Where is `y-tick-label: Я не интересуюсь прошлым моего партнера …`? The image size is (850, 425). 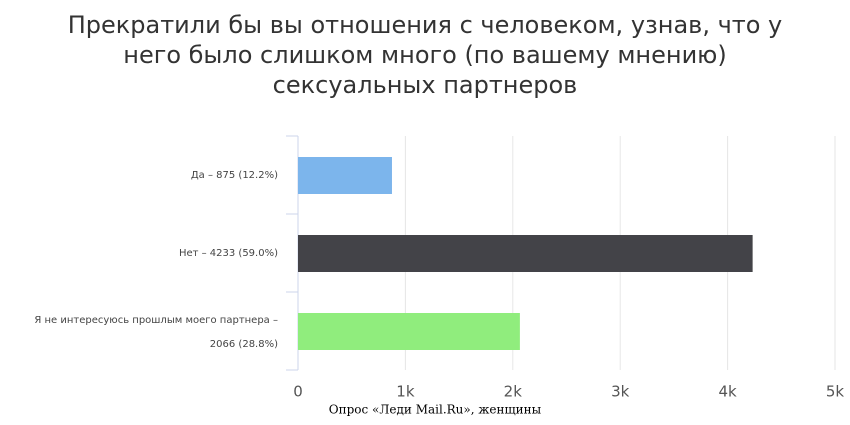
y-tick-label: Я не интересуюсь прошлым моего партнера … is located at coordinates (156, 332).